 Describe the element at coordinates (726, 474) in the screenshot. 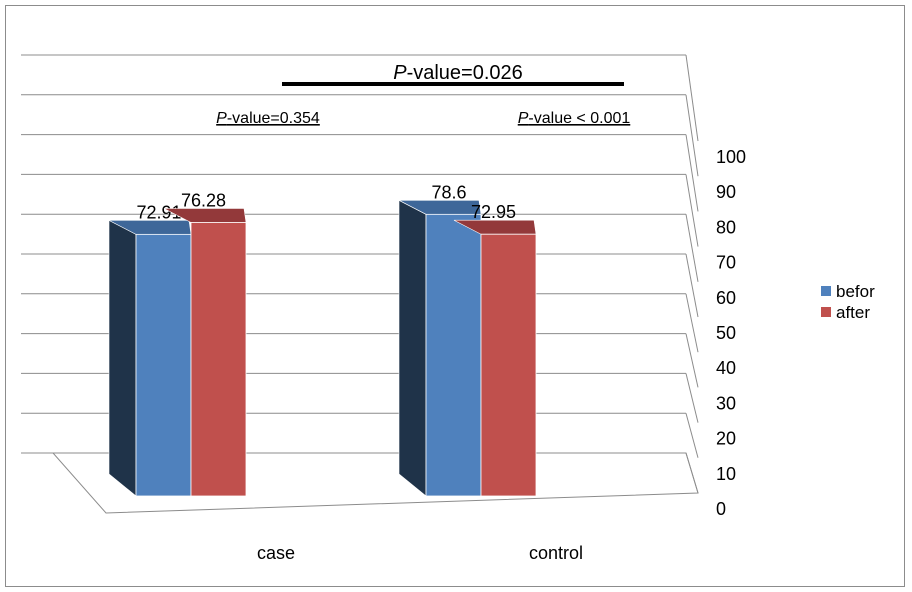

I see `y-tick-label: 10` at that location.